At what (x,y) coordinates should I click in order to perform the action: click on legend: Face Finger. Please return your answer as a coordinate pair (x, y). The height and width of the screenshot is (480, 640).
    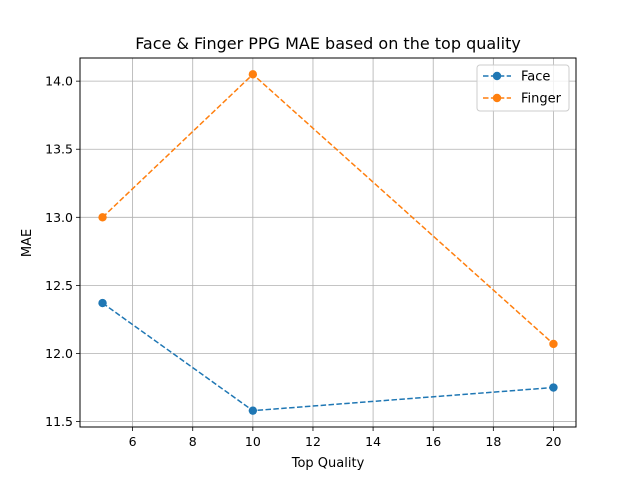
    Looking at the image, I should click on (523, 88).